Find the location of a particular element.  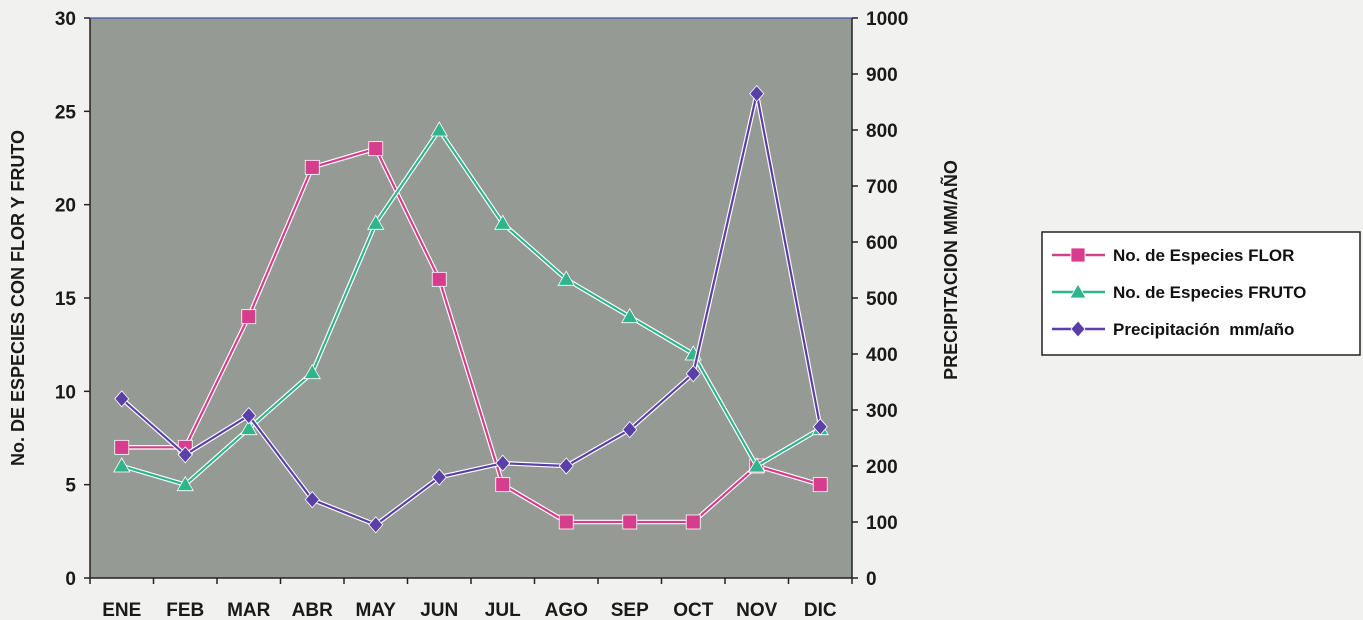

y-tick-label: 20 is located at coordinates (65, 206).